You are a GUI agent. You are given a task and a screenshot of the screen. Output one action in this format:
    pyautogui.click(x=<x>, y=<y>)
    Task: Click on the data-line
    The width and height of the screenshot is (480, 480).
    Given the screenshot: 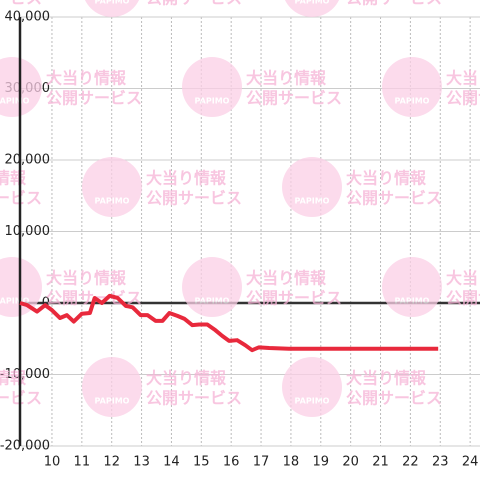 What is the action you would take?
    pyautogui.click(x=229, y=323)
    